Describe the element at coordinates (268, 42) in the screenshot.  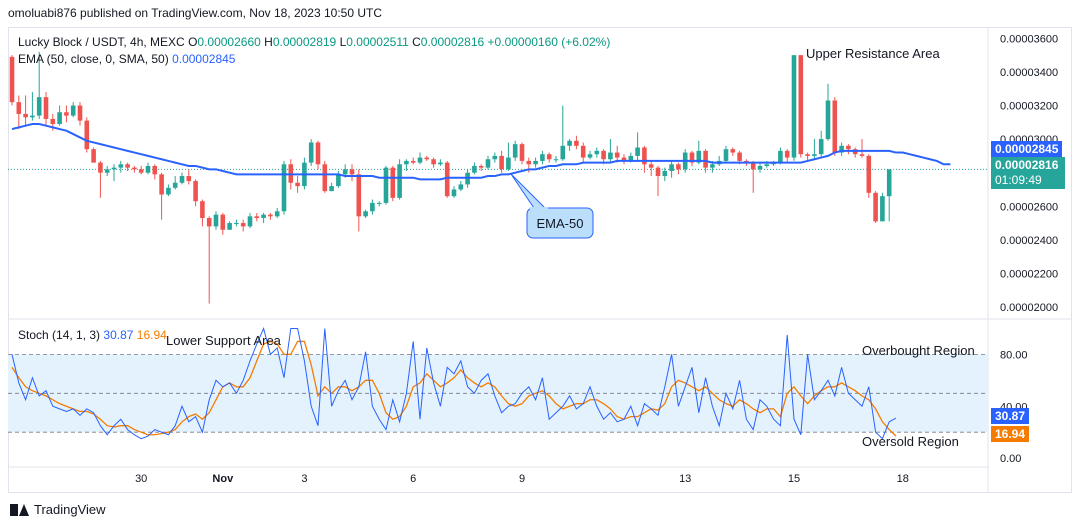
I see `high-label: H` at that location.